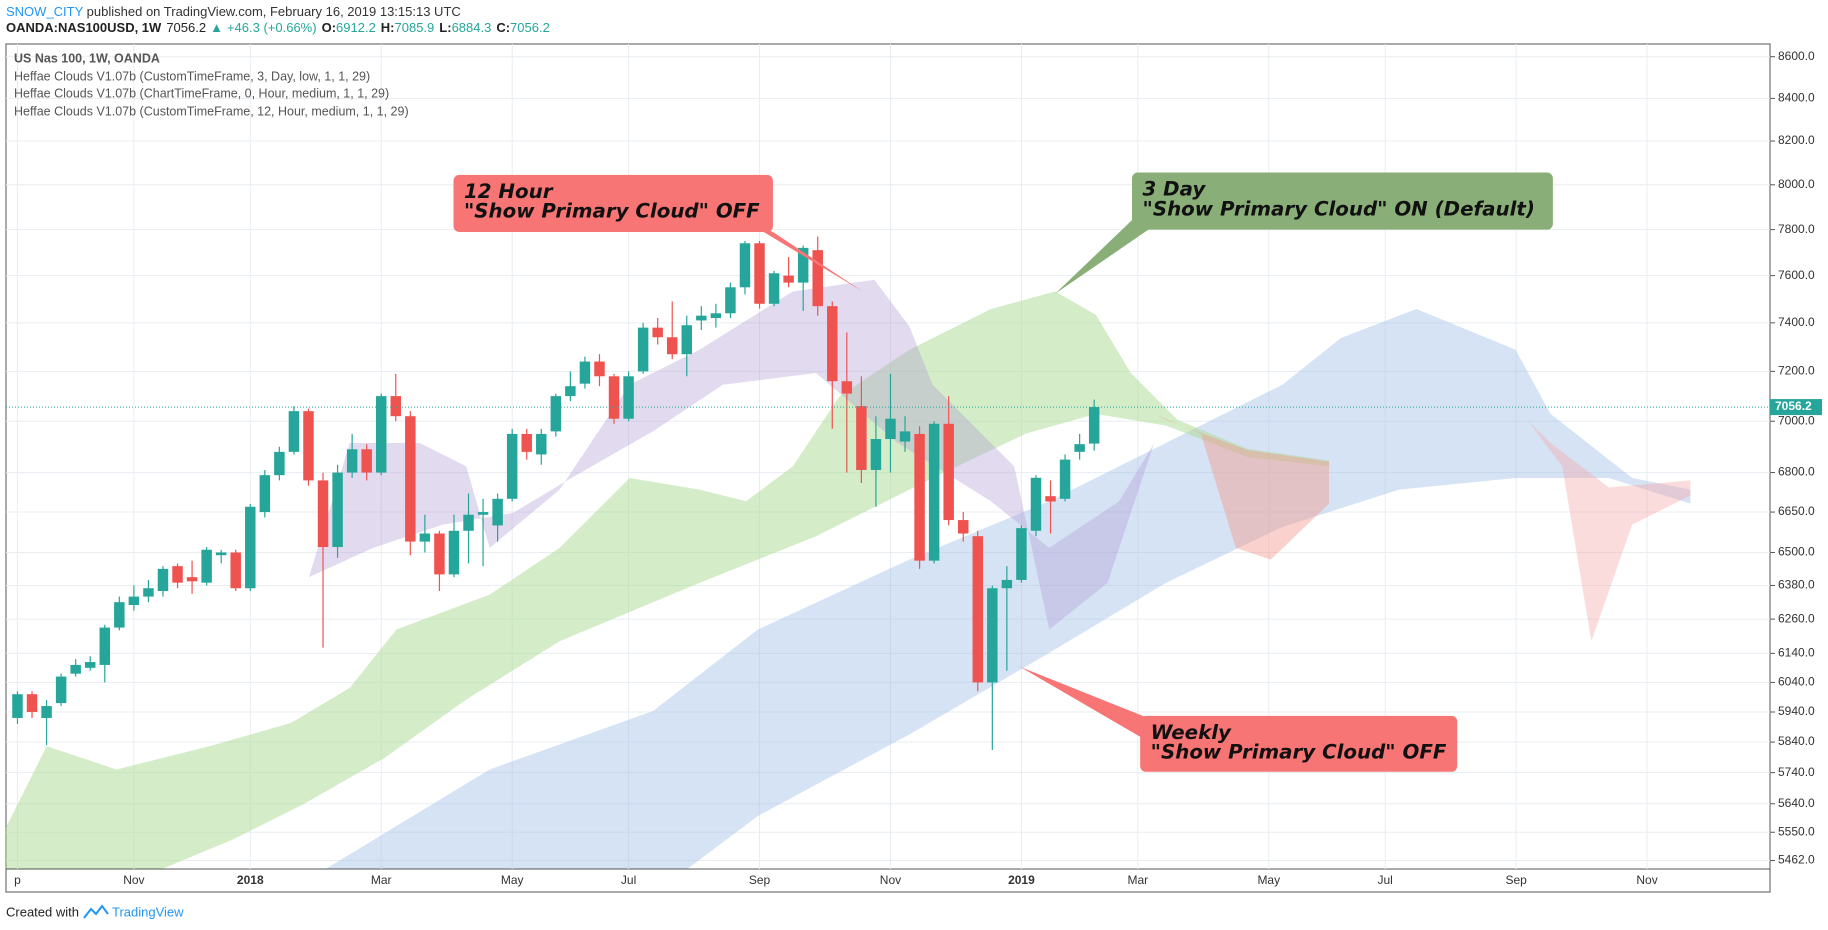 The height and width of the screenshot is (930, 1828). I want to click on x-tick-label: Mar, so click(1137, 880).